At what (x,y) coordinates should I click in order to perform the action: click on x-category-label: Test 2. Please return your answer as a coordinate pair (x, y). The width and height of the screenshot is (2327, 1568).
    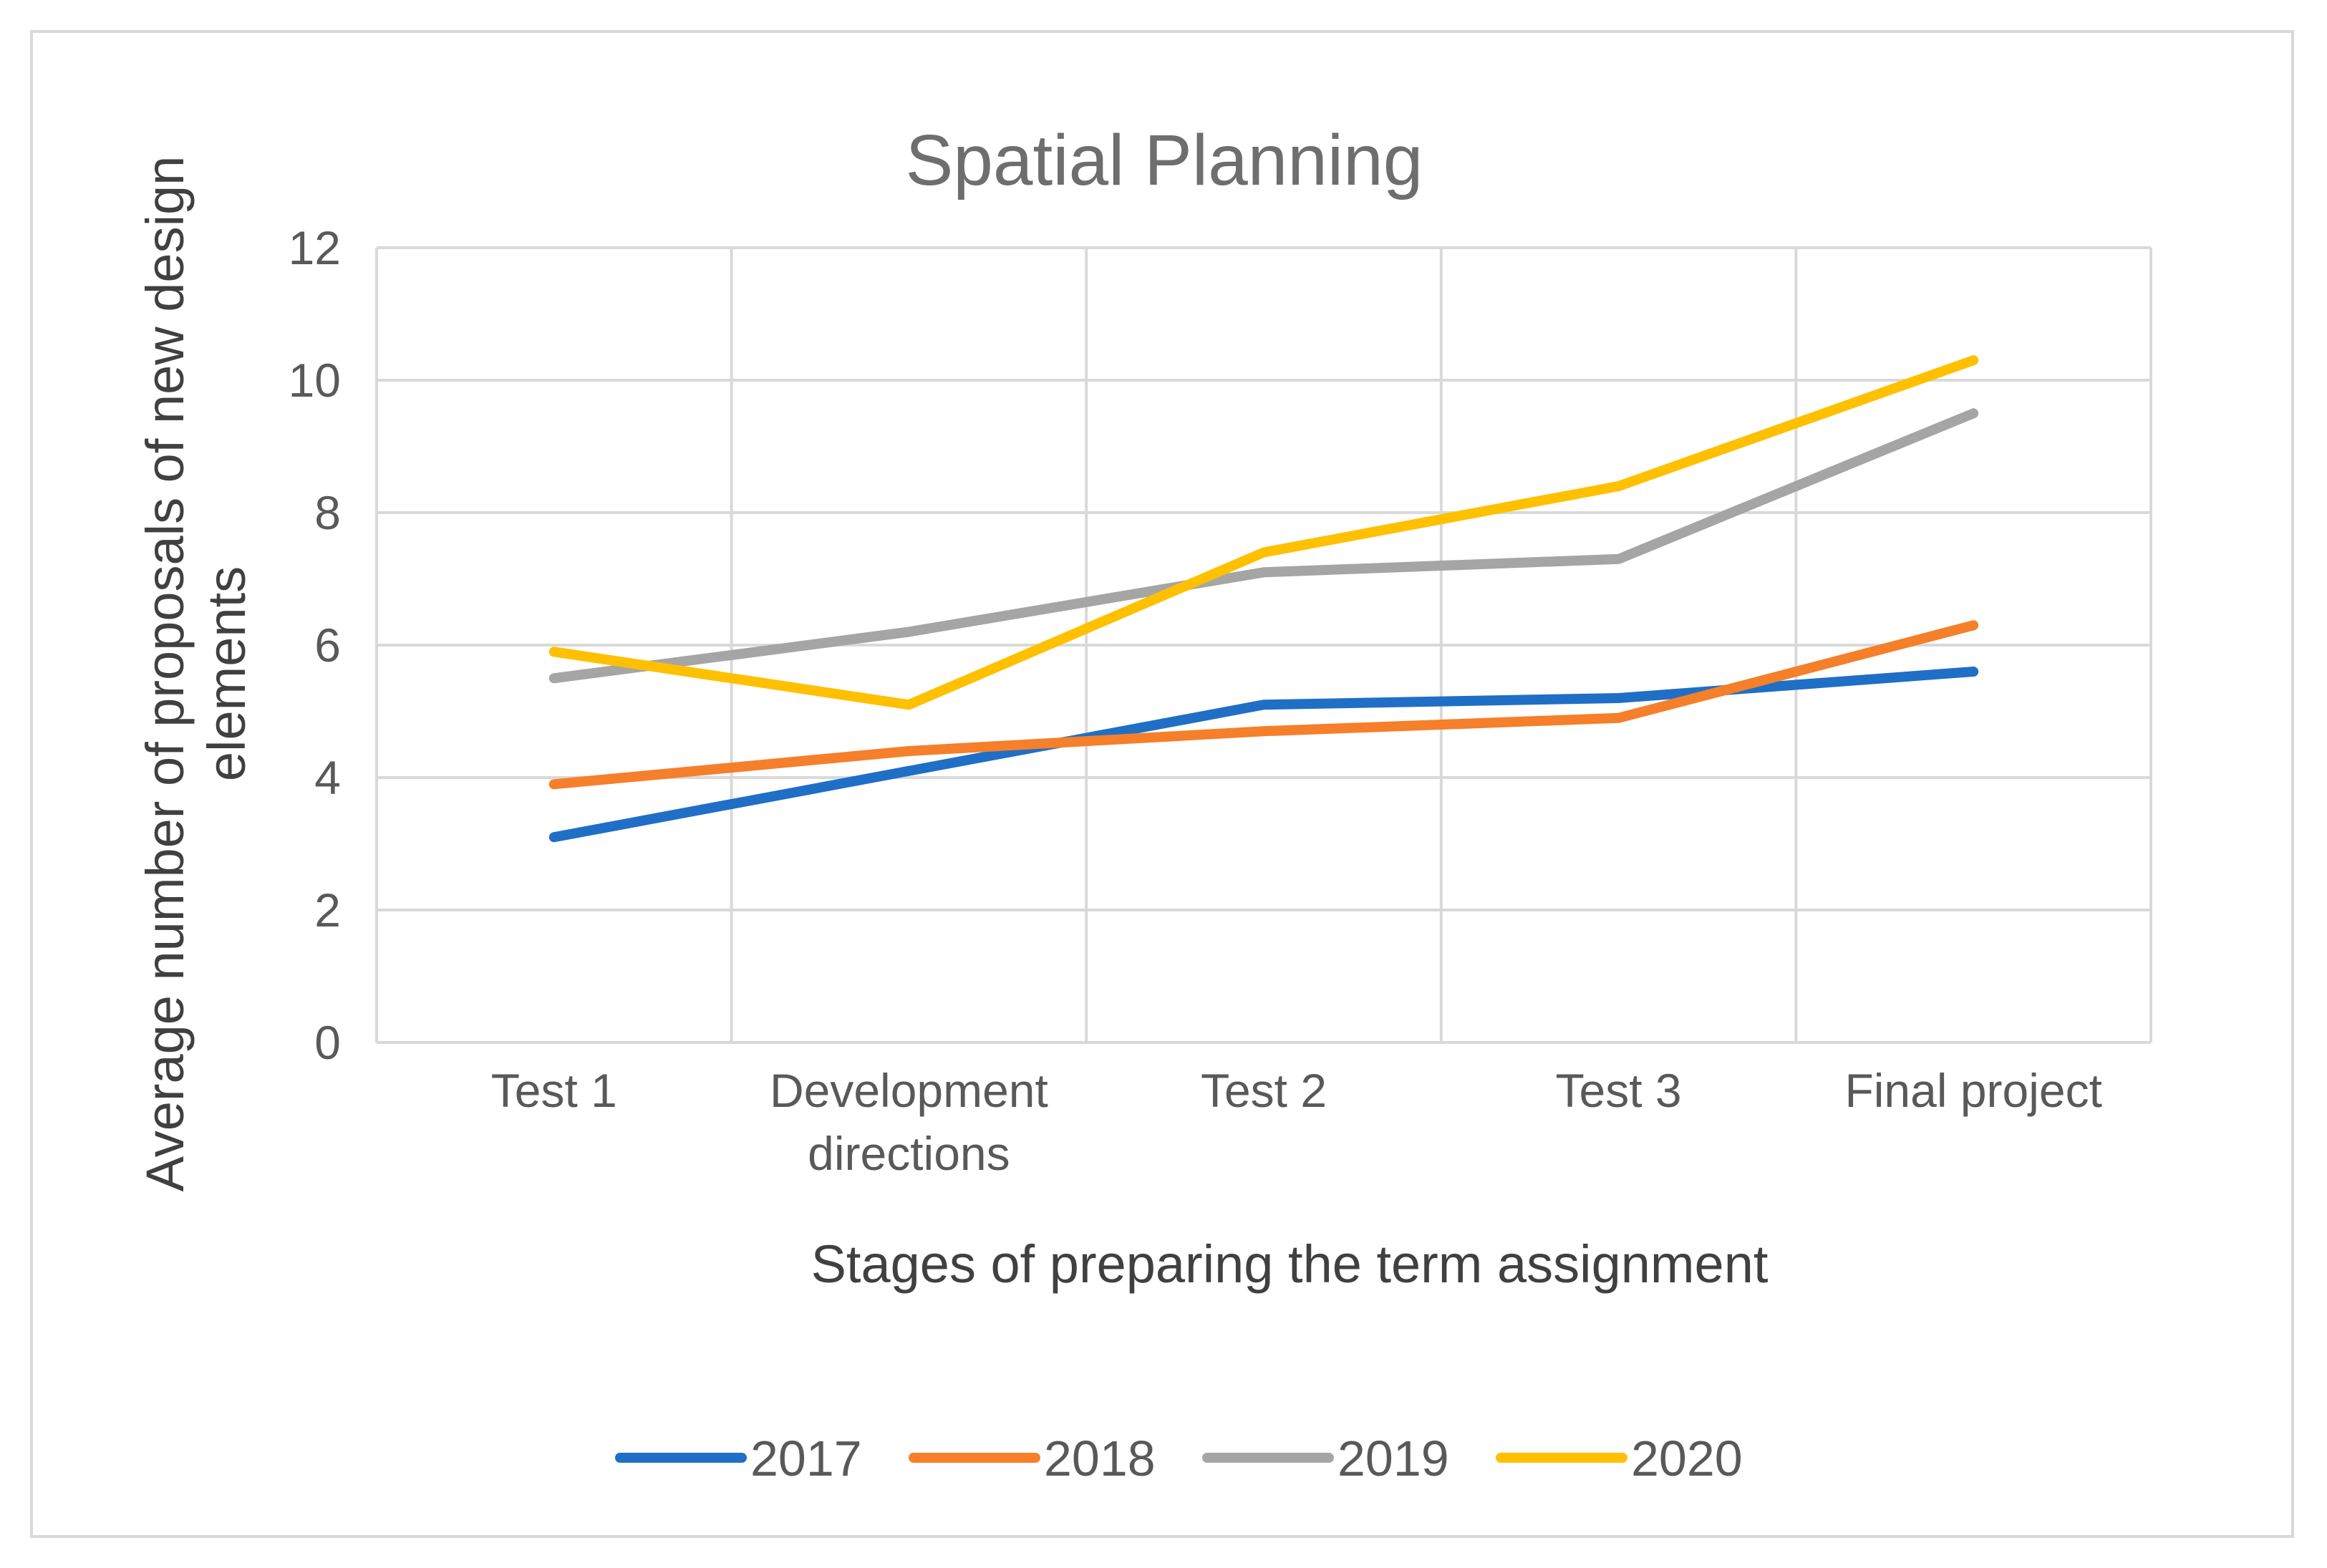
    Looking at the image, I should click on (1264, 1090).